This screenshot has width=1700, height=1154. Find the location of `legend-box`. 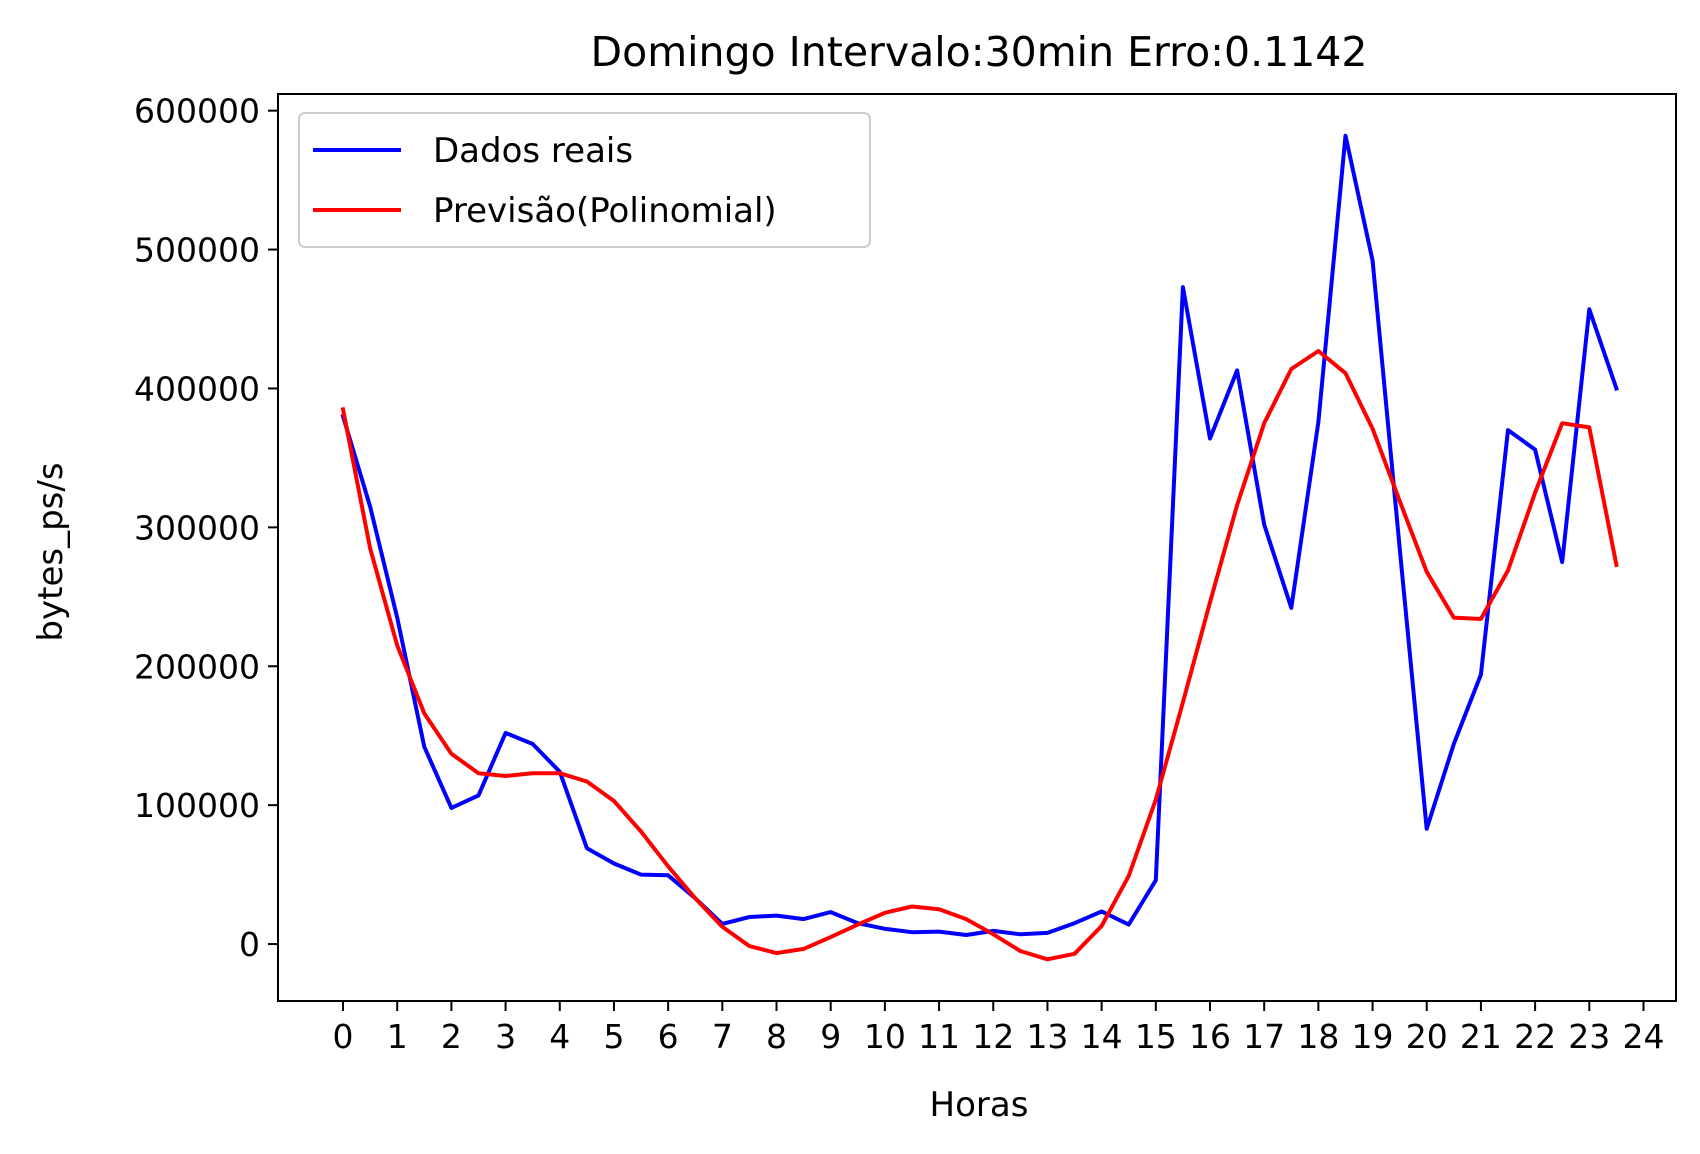

legend-box is located at coordinates (584, 180).